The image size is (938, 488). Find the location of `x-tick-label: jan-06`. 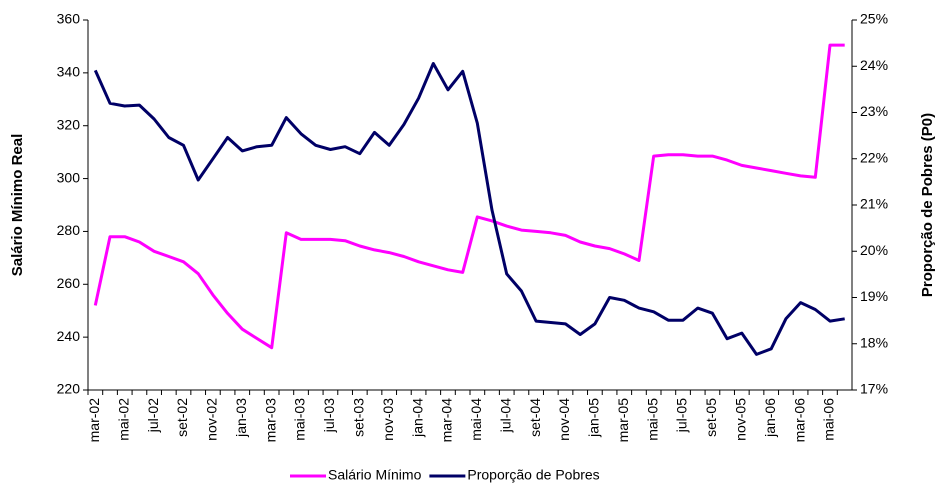

x-tick-label: jan-06 is located at coordinates (770, 418).